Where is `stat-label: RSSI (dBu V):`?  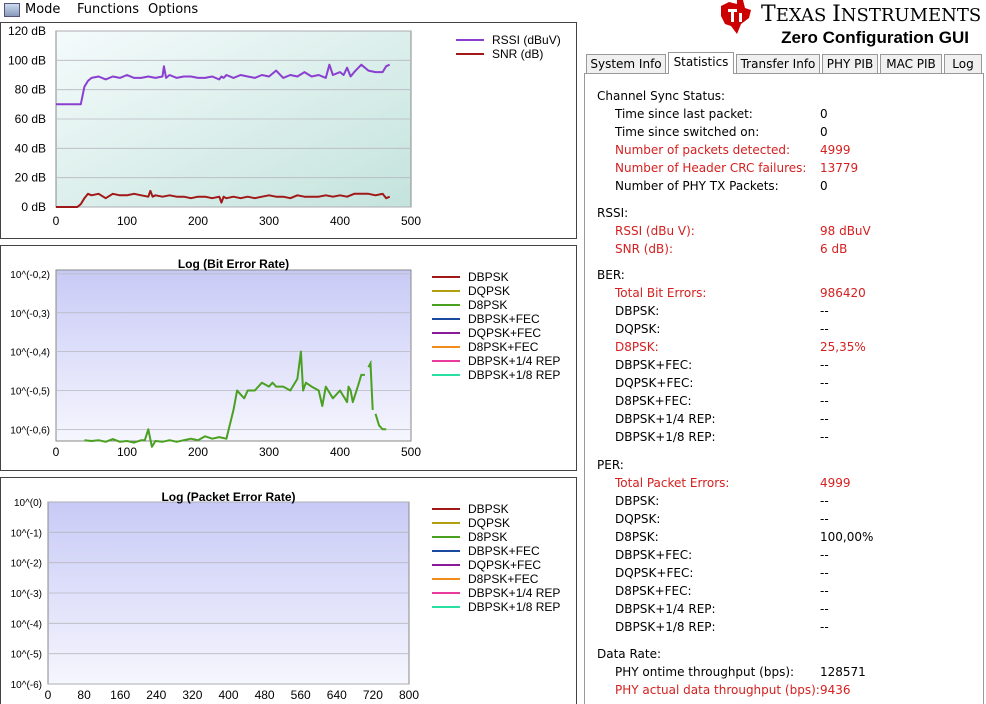 stat-label: RSSI (dBu V): is located at coordinates (655, 231).